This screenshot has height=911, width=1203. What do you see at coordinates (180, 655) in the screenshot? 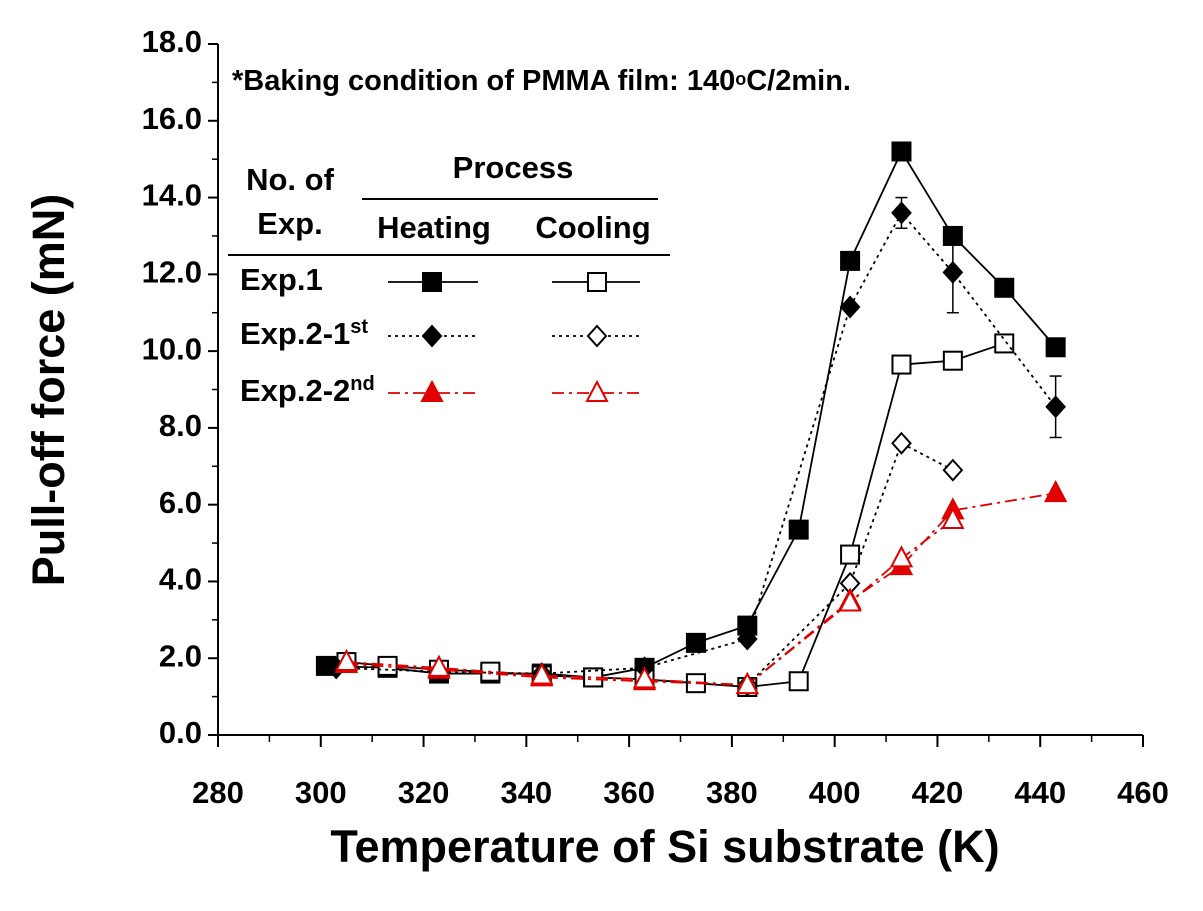
I see `y-tick-label: 2.0` at bounding box center [180, 655].